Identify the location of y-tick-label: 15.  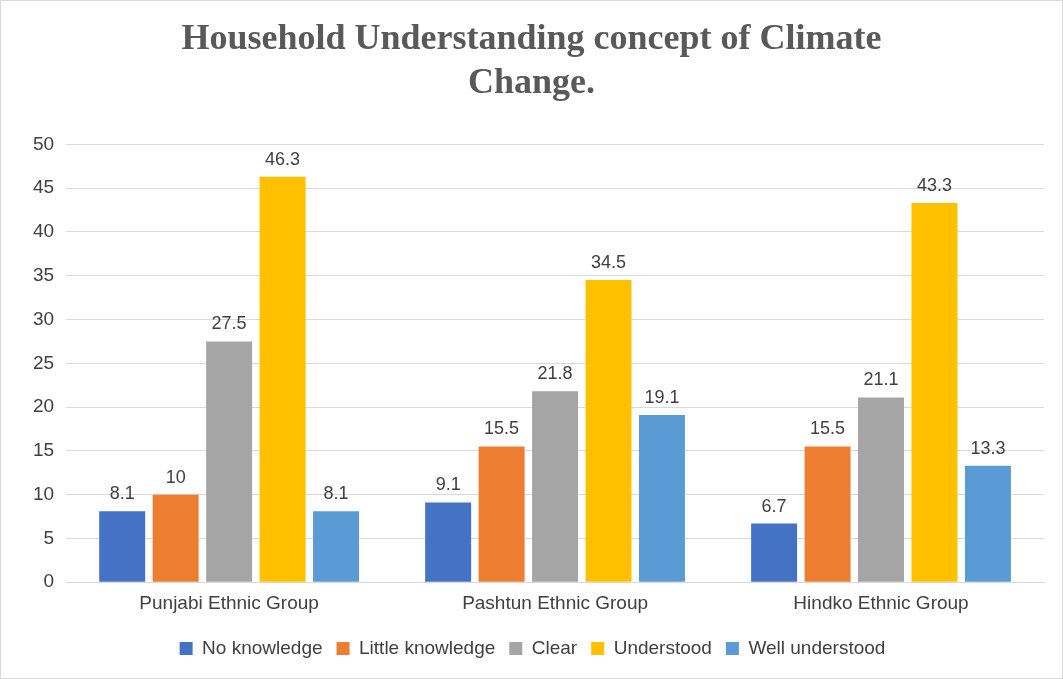
(43, 450).